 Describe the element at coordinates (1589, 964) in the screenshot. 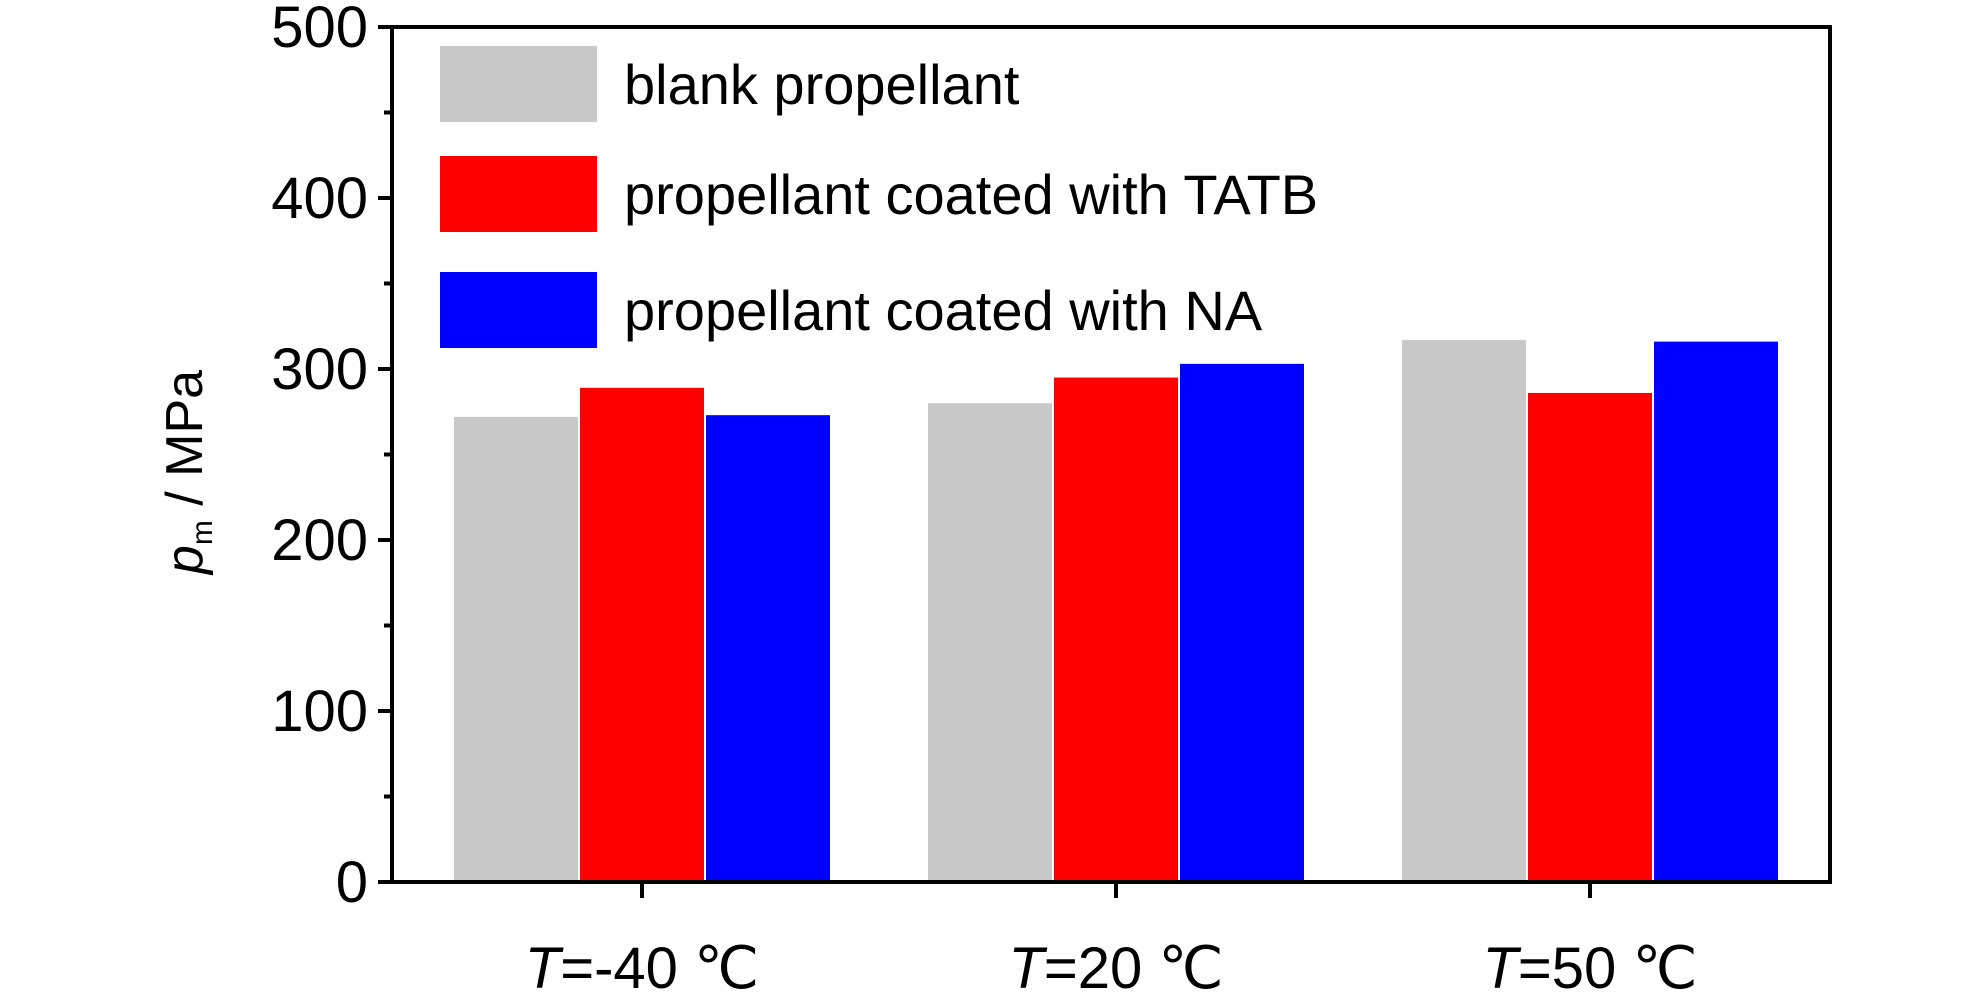

I see `x-tick-label: T=50 ℃` at that location.